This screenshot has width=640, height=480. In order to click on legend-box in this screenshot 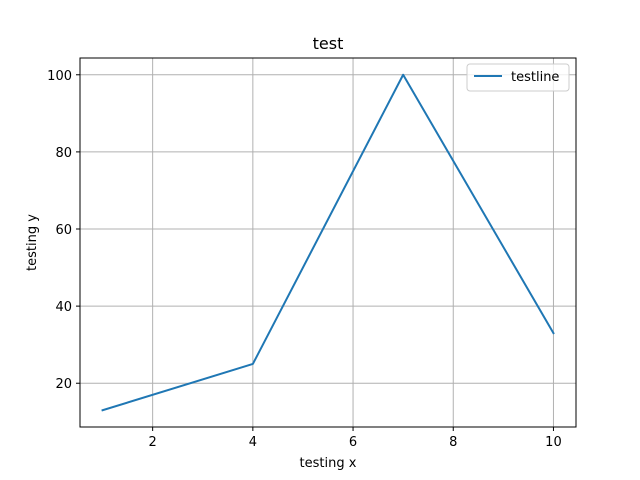, I will do `click(518, 77)`.